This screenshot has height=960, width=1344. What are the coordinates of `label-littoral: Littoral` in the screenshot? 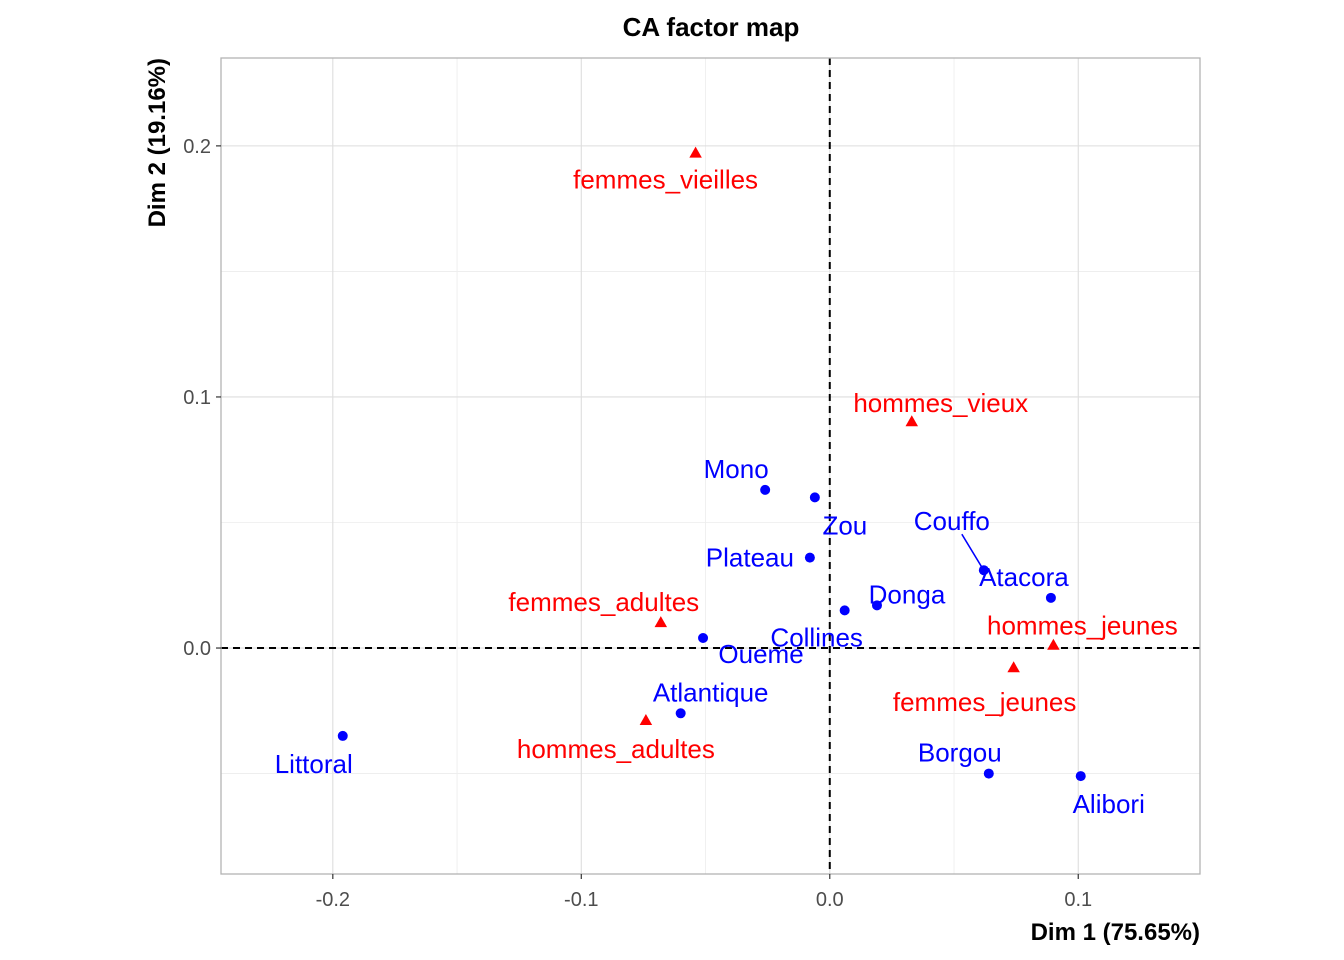 It's located at (314, 764).